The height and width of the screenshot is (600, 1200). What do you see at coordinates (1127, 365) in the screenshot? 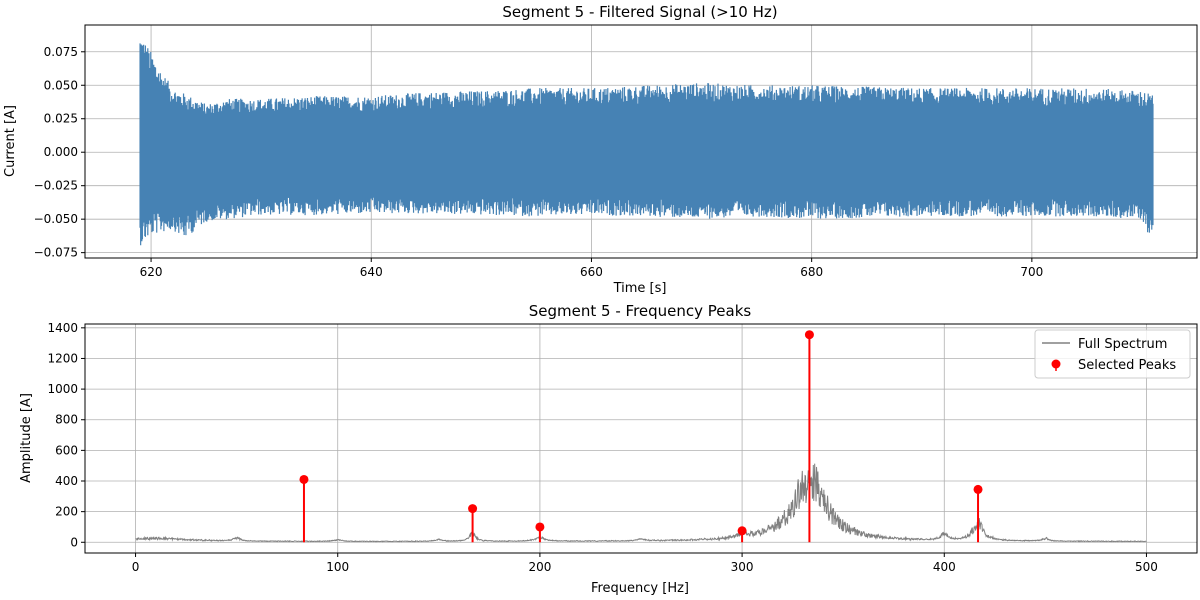
I see `legend-selected-peaks-label: Selected Peaks` at bounding box center [1127, 365].